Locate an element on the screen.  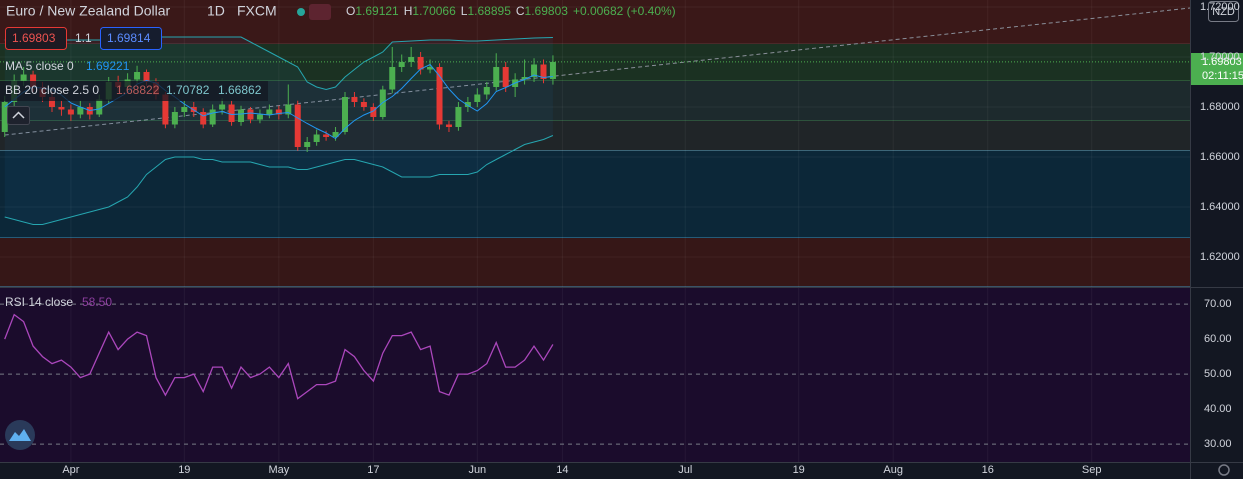
legend-bb-box is located at coordinates (134, 91).